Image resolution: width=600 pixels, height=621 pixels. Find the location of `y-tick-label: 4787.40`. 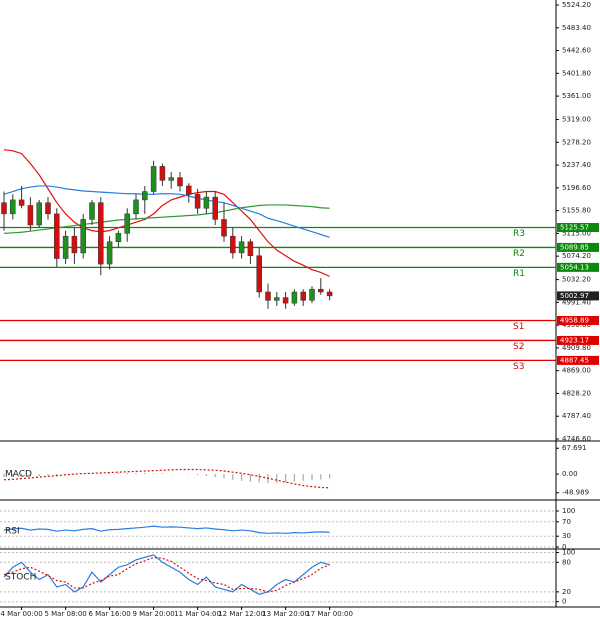

y-tick-label: 4787.40 is located at coordinates (576, 416).